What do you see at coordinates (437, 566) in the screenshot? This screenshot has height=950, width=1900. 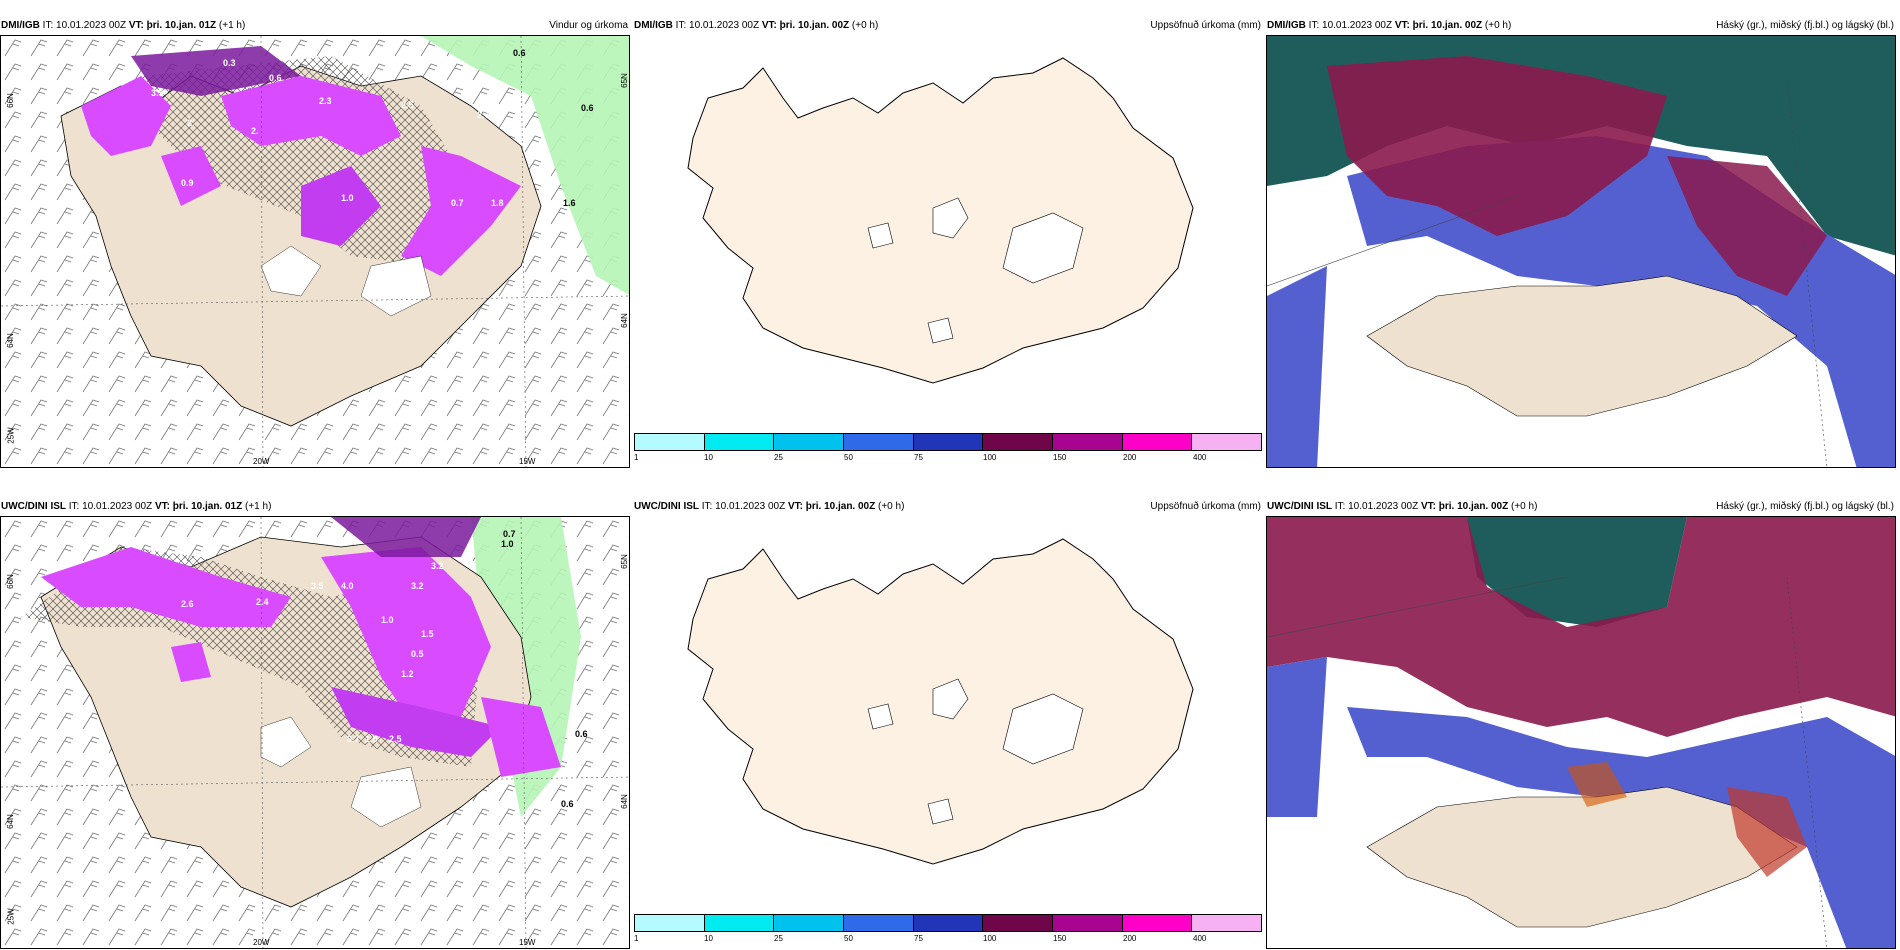 I see `precip-label: 3.2` at bounding box center [437, 566].